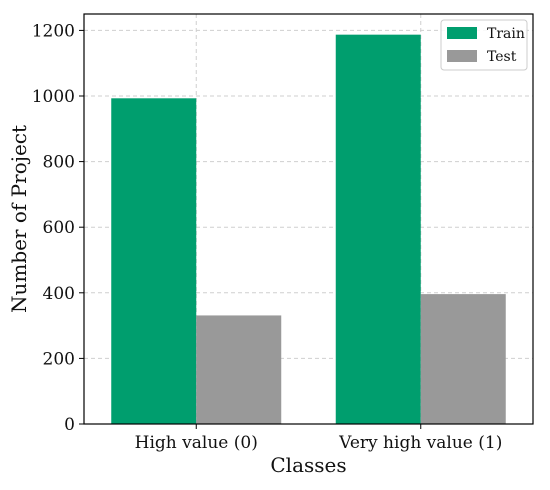 The width and height of the screenshot is (550, 490). Describe the element at coordinates (69, 425) in the screenshot. I see `y-tick-label-0: 0` at that location.